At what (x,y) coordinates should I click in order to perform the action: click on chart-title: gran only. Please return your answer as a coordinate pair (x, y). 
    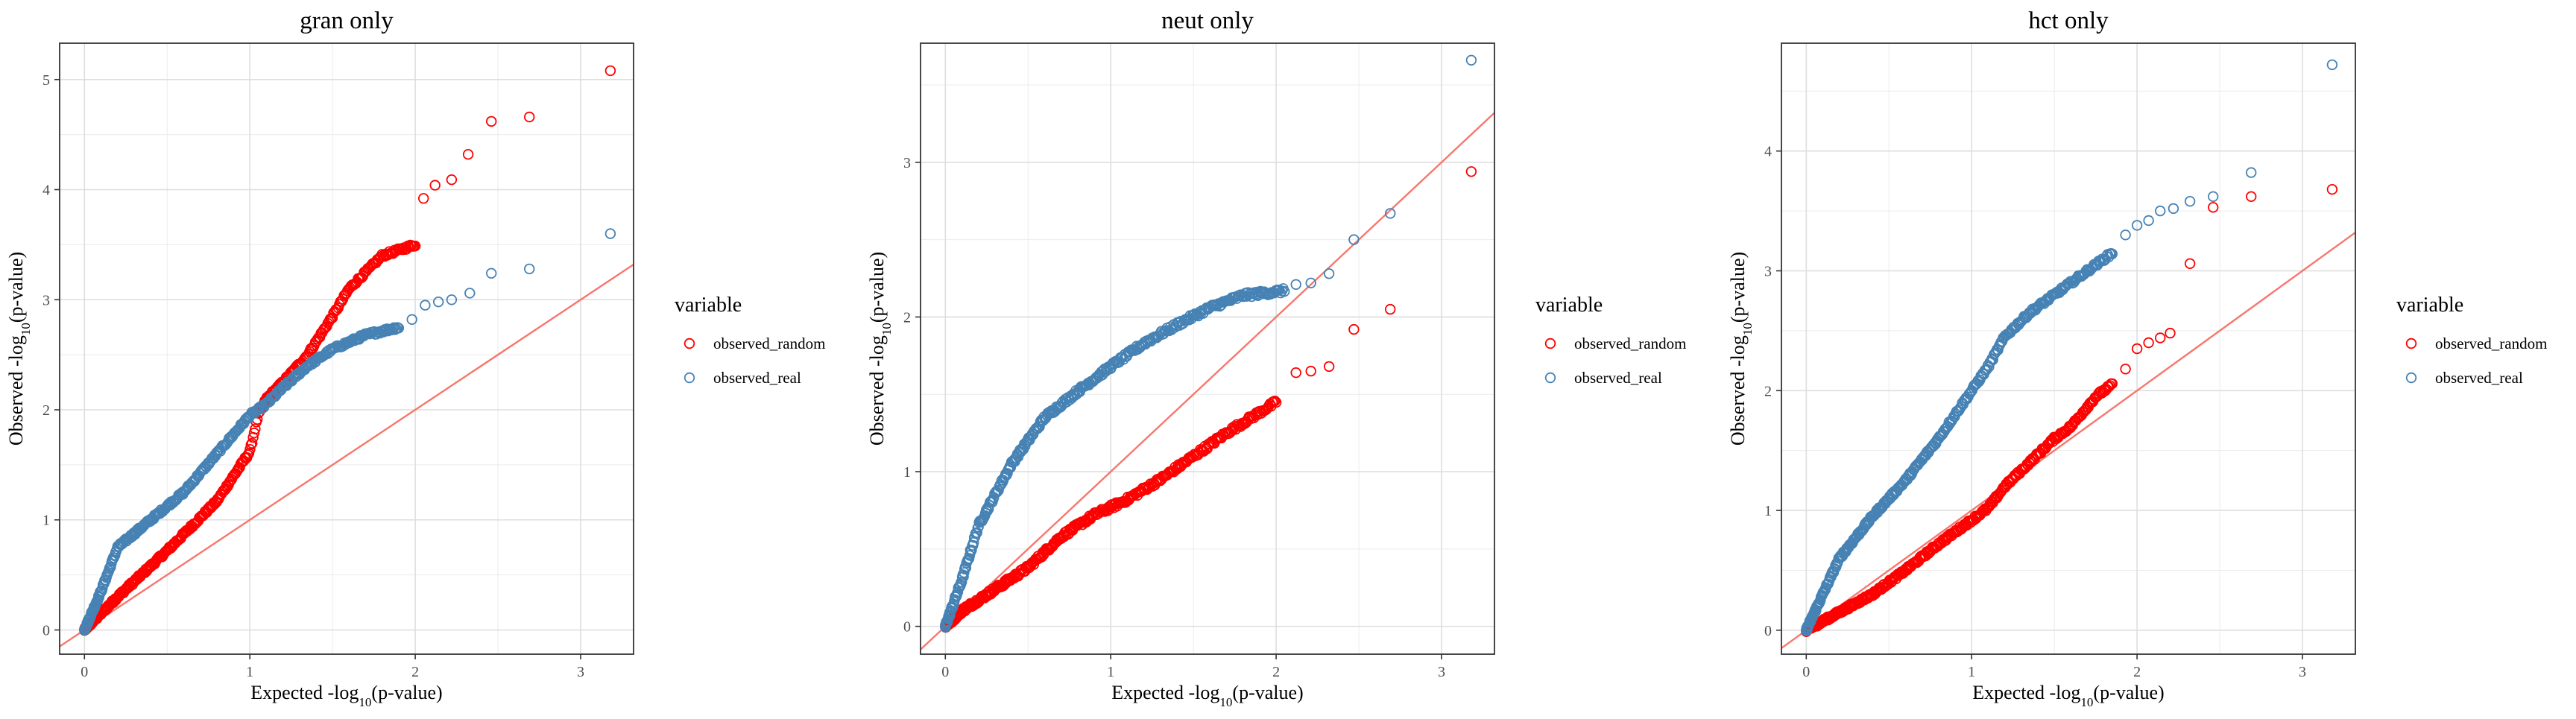
    Looking at the image, I should click on (347, 20).